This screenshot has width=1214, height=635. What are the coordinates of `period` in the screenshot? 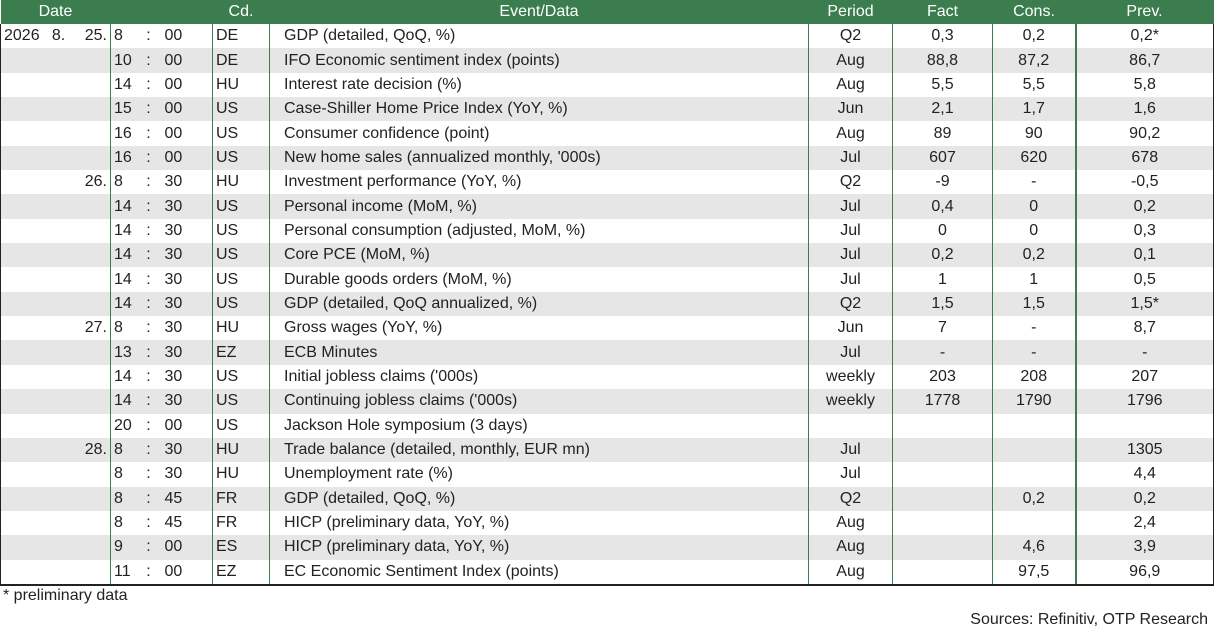 It's located at (850, 425).